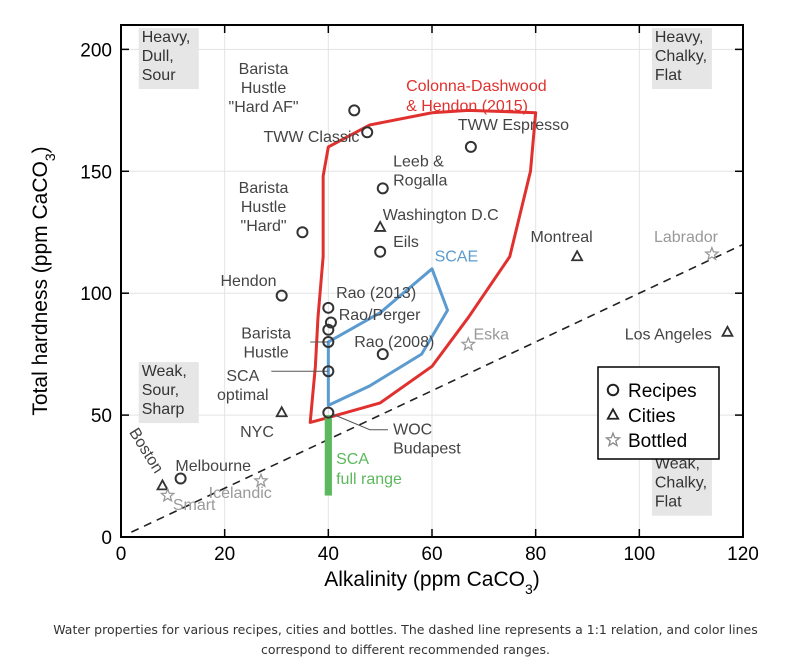 The width and height of the screenshot is (811, 667). Describe the element at coordinates (668, 335) in the screenshot. I see `point-label-cities-2-0: Los Angeles` at that location.